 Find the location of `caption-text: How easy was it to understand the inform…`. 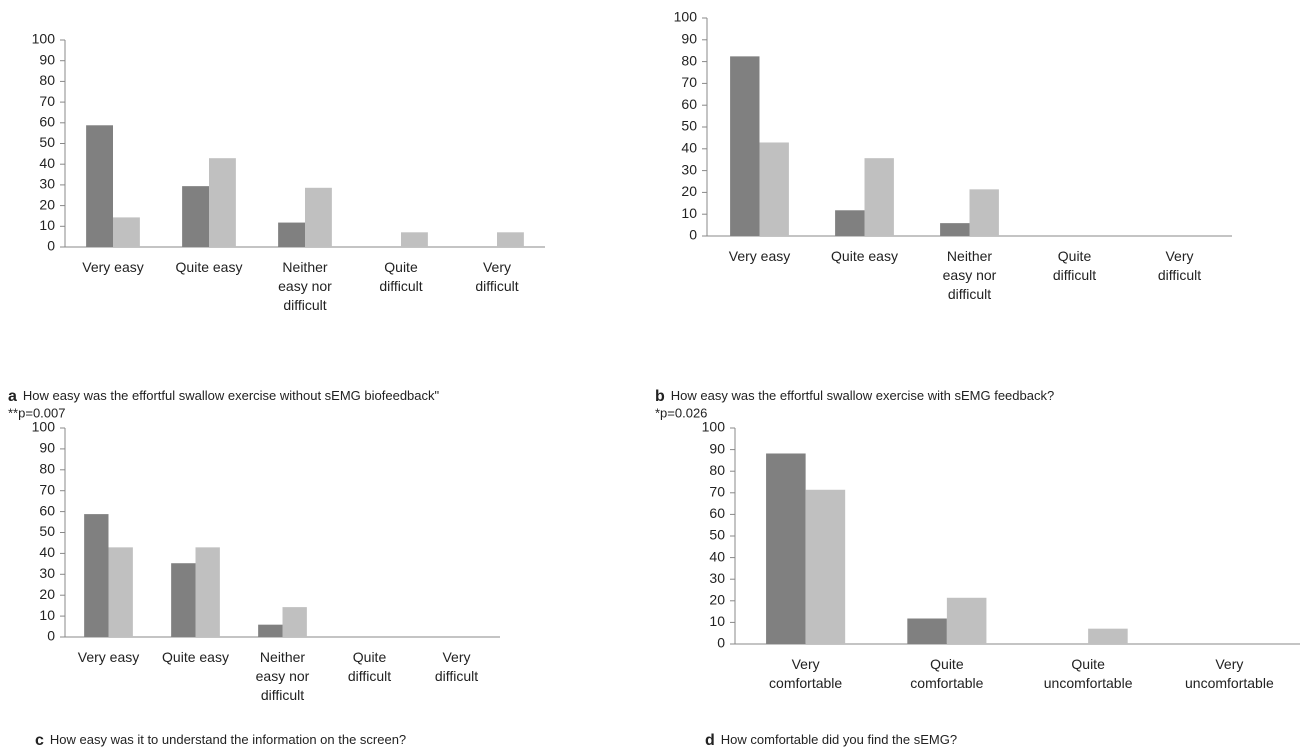

caption-text: How easy was it to understand the inform… is located at coordinates (228, 739).